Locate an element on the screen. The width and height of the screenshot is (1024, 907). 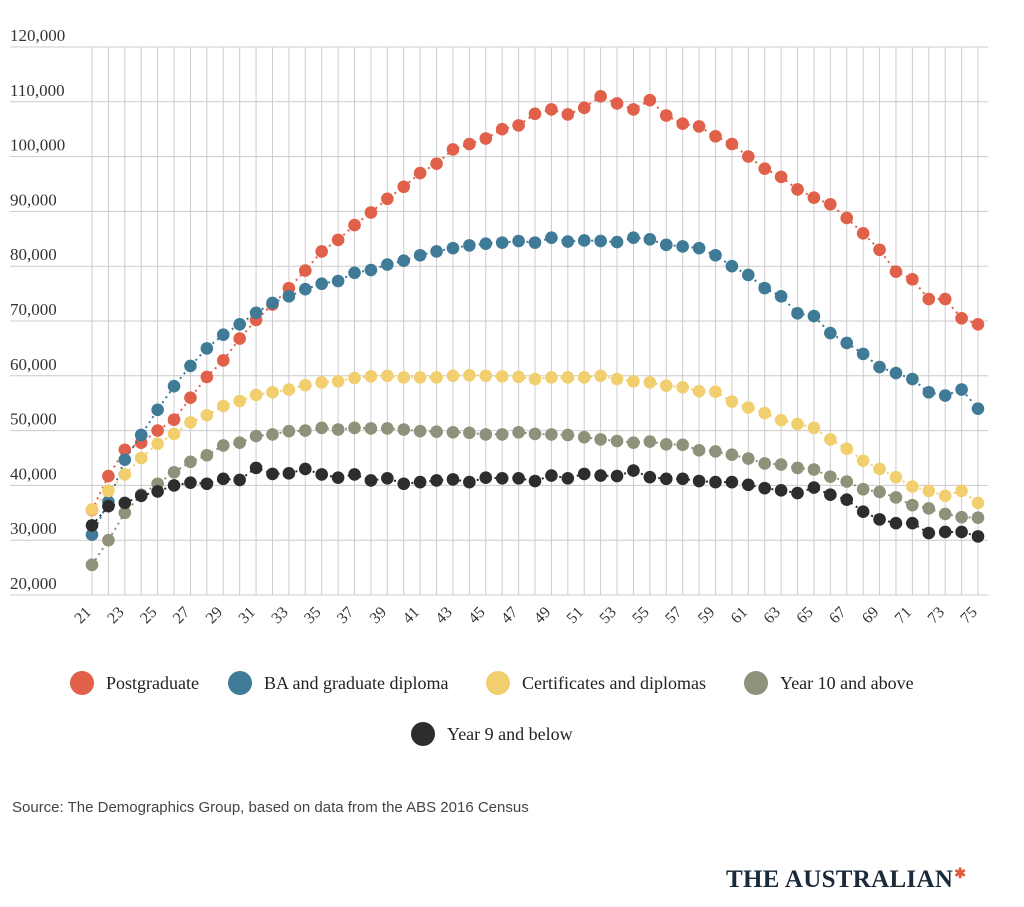
legend-label: Year 9 and below is located at coordinates (510, 734).